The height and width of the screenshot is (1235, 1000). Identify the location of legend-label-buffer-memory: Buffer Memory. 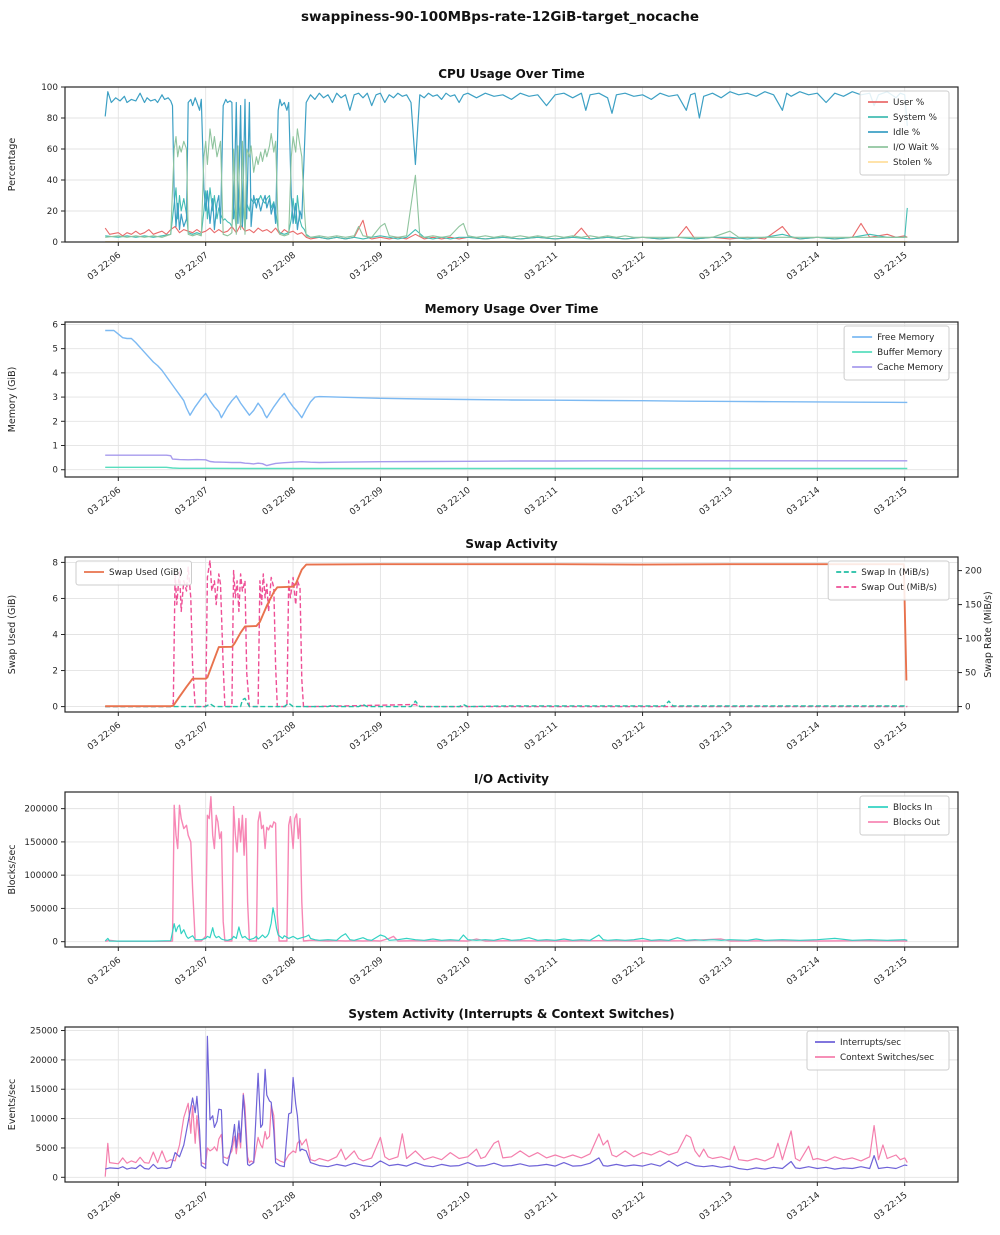
(909, 353).